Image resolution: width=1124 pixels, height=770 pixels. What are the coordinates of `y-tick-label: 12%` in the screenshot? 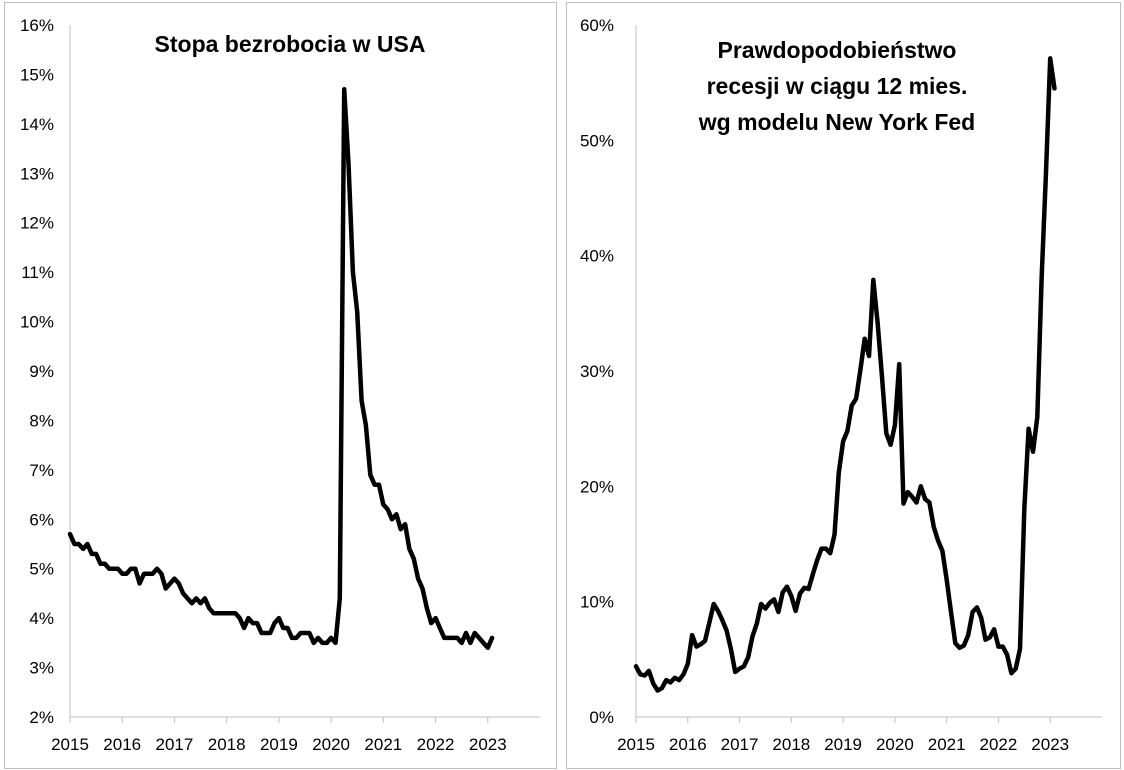 It's located at (37, 223).